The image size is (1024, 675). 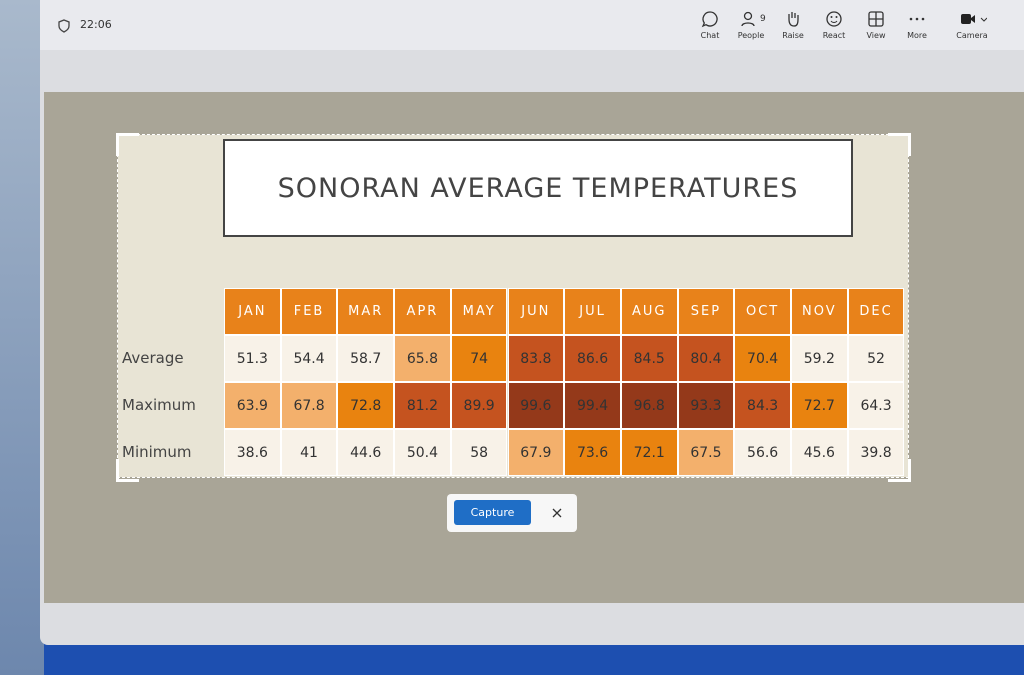 What do you see at coordinates (834, 24) in the screenshot?
I see `react-button: React` at bounding box center [834, 24].